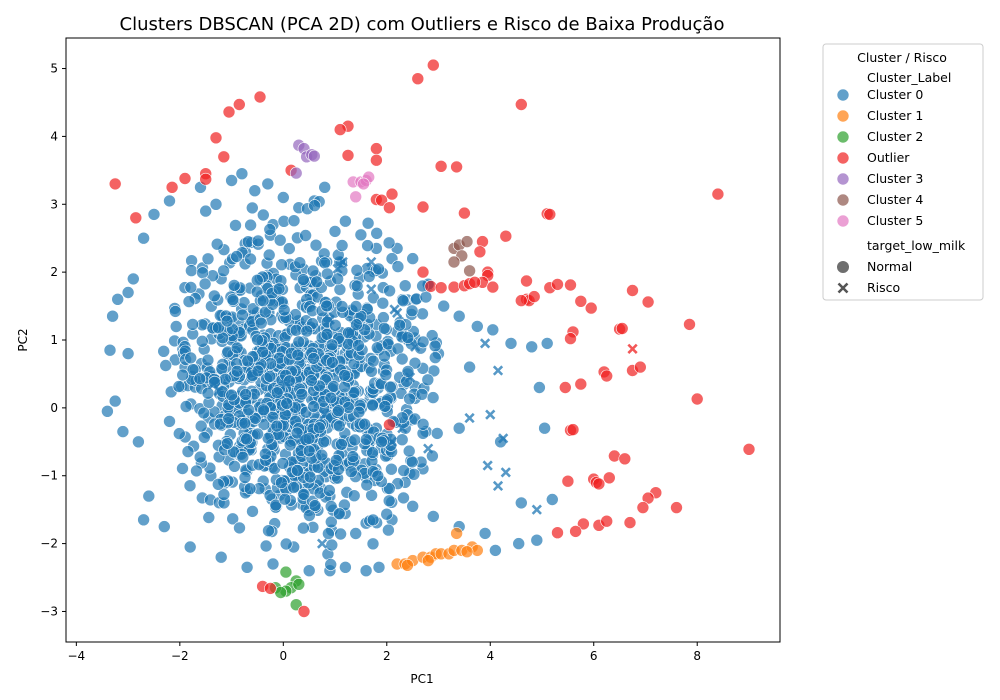 The width and height of the screenshot is (1000, 700). I want to click on x-tick-label: 0, so click(283, 656).